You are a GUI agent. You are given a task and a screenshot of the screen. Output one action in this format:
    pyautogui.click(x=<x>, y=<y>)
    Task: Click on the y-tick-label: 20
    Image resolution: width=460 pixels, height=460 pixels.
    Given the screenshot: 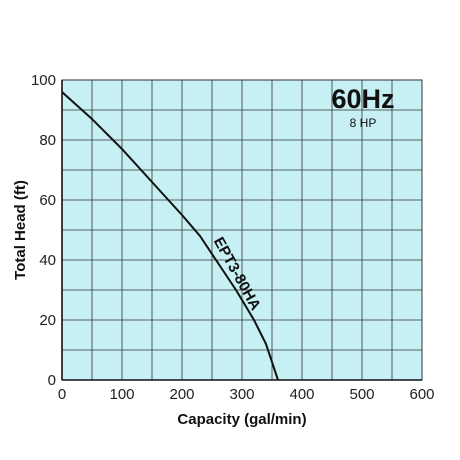 What is the action you would take?
    pyautogui.click(x=47, y=320)
    